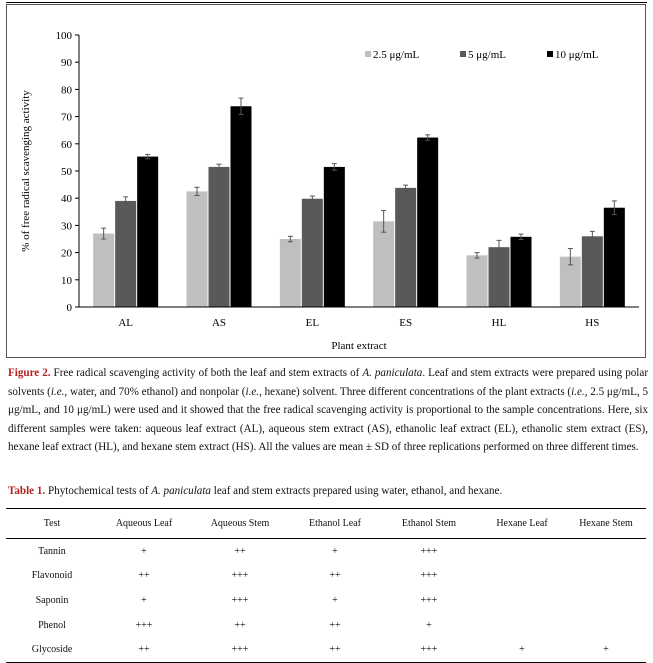 This screenshot has height=663, width=653. Describe the element at coordinates (67, 145) in the screenshot. I see `y-tick-label: 60` at that location.